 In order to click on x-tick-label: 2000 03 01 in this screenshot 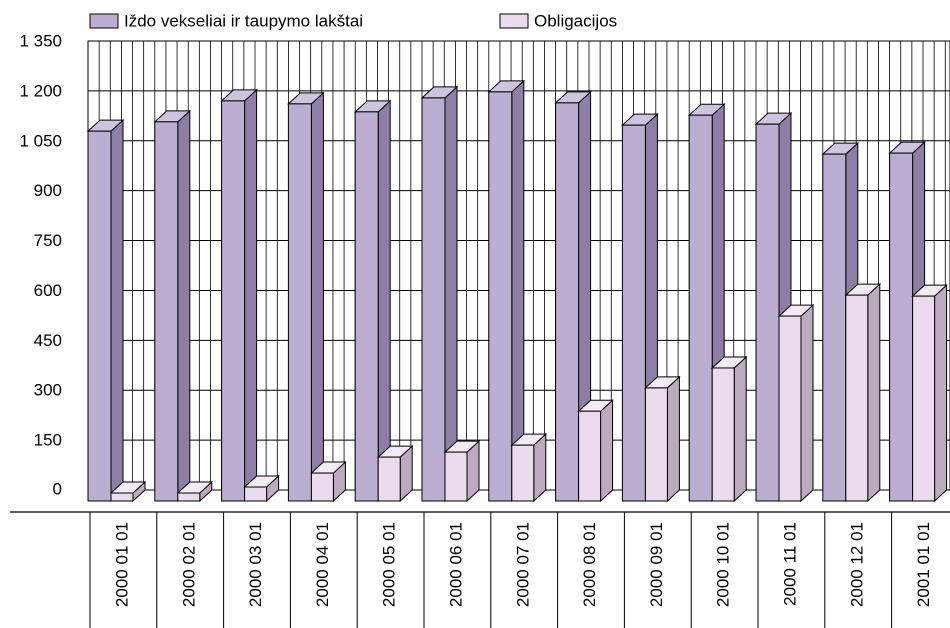, I will do `click(255, 564)`.